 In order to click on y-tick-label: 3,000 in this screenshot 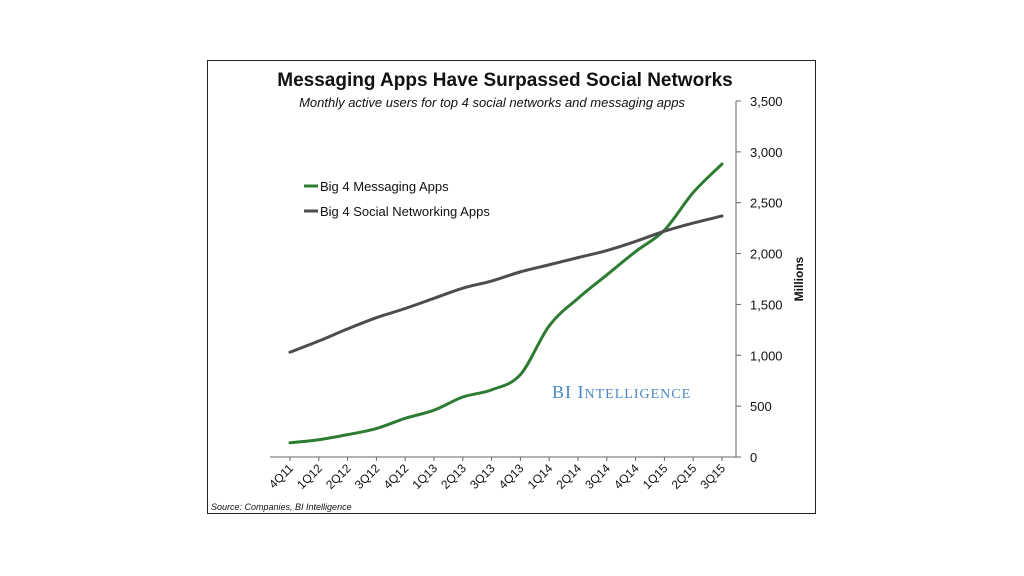, I will do `click(766, 152)`.